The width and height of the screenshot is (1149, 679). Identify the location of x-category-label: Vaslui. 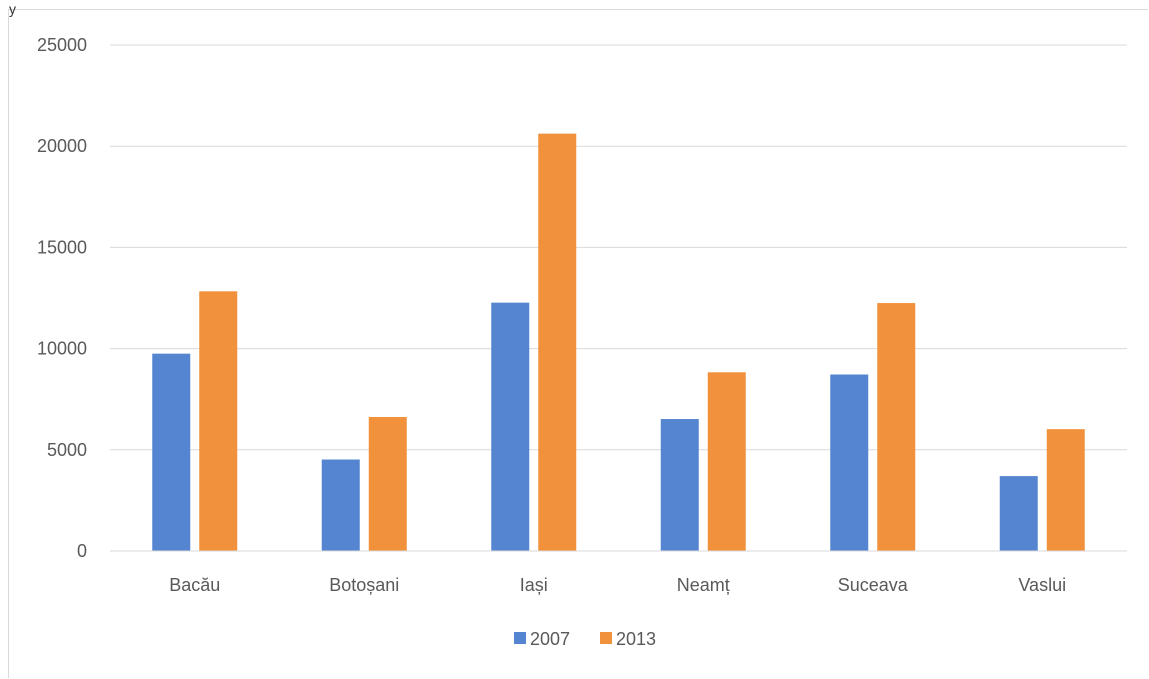
(1042, 585).